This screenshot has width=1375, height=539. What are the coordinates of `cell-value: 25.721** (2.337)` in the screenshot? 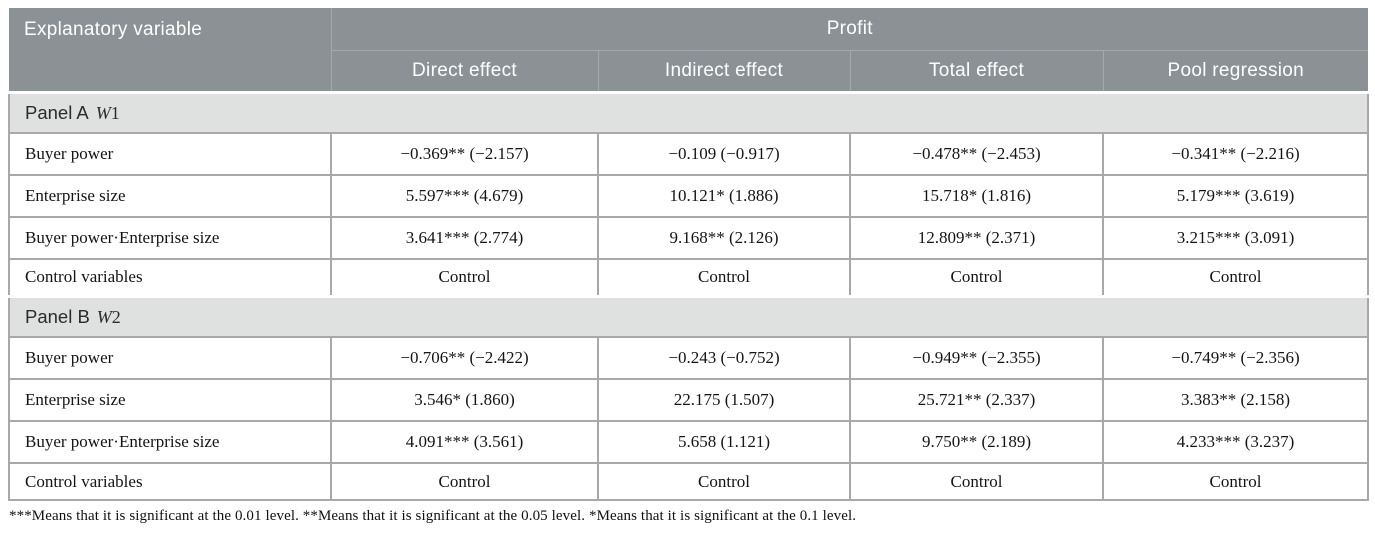 It's located at (976, 400).